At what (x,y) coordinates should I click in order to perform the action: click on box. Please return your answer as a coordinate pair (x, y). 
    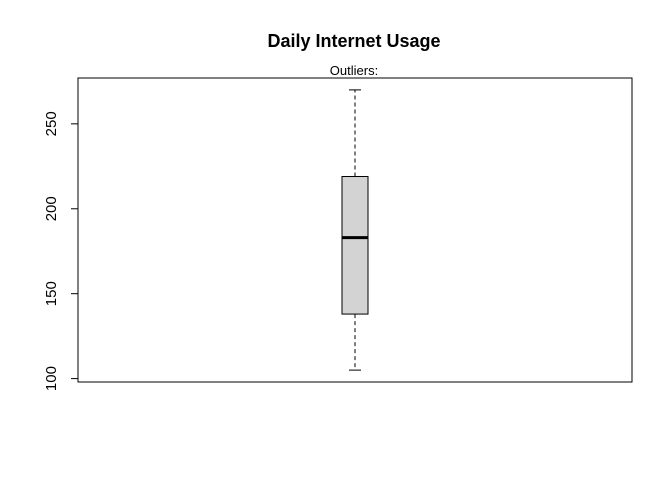
    Looking at the image, I should click on (355, 230).